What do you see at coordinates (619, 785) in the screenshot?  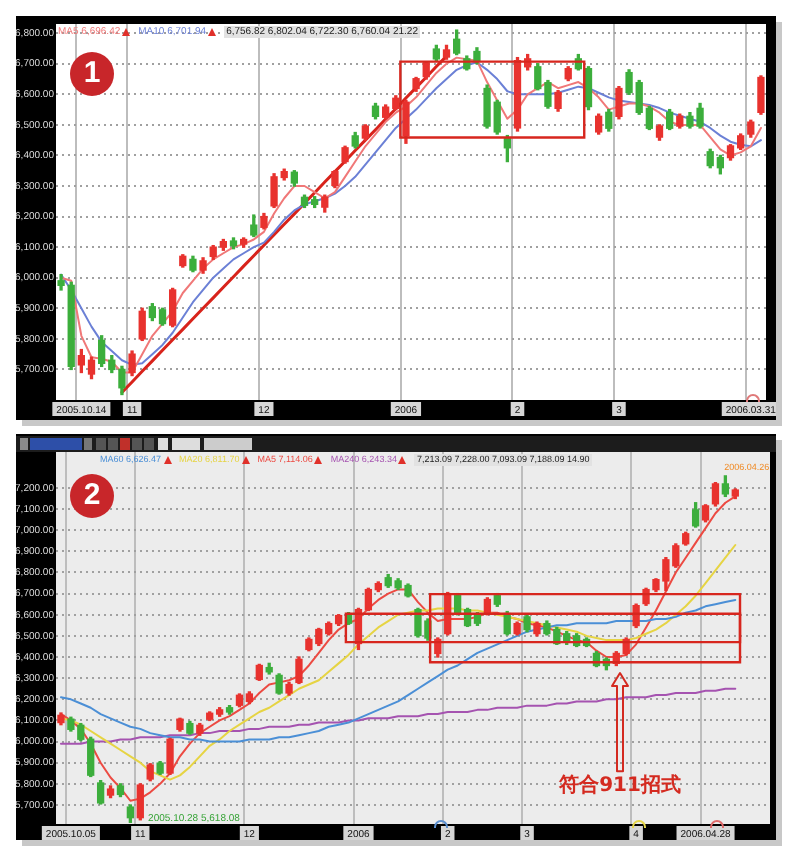 I see `annotation: 符合911招式` at bounding box center [619, 785].